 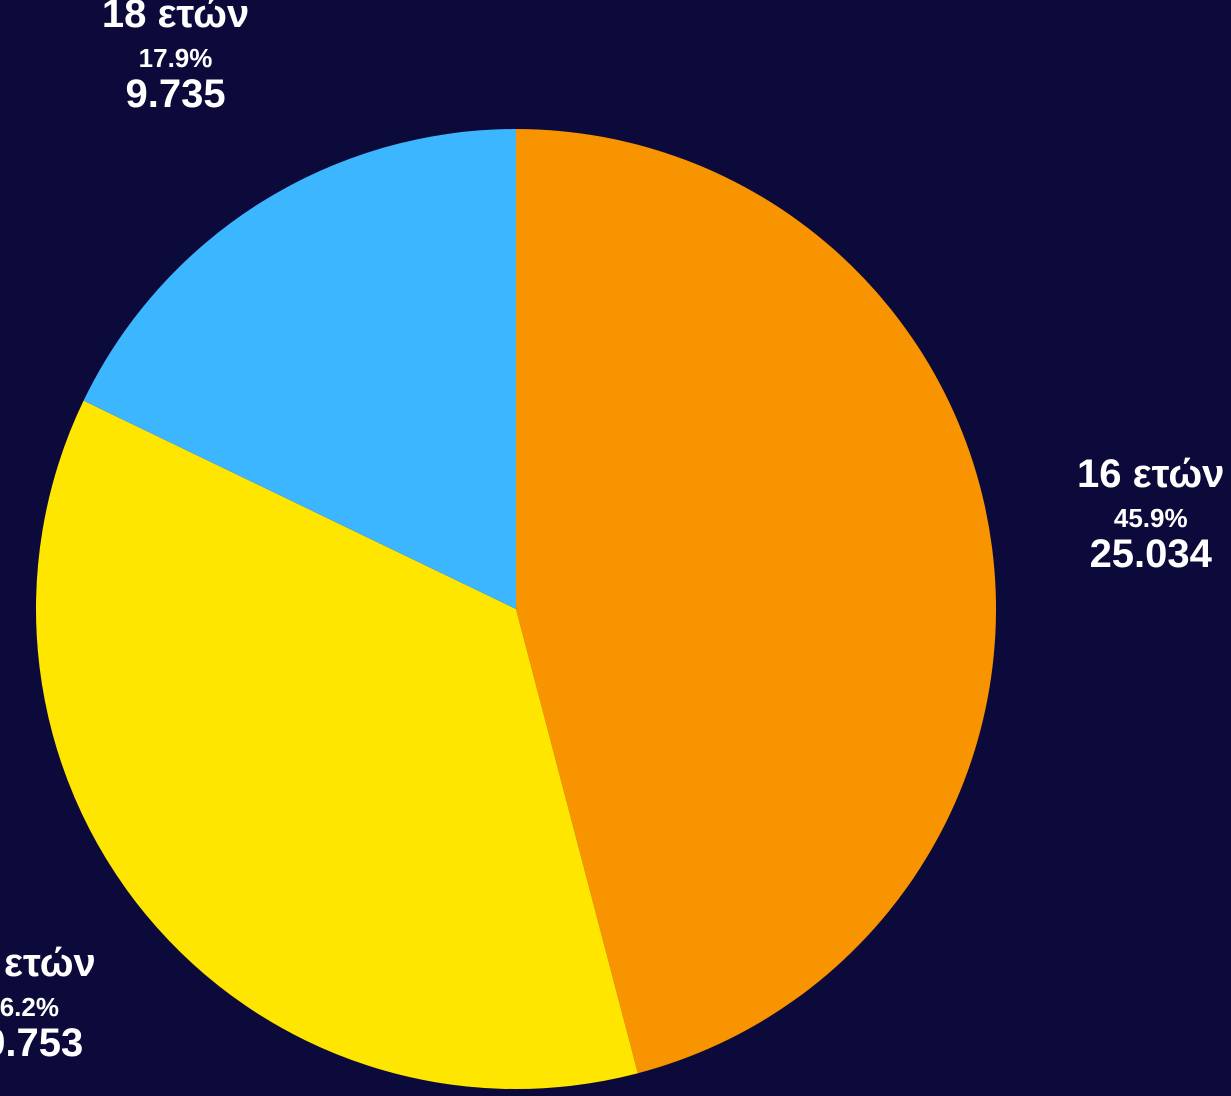 What do you see at coordinates (175, 94) in the screenshot?
I see `slice-value-label: 9.735` at bounding box center [175, 94].